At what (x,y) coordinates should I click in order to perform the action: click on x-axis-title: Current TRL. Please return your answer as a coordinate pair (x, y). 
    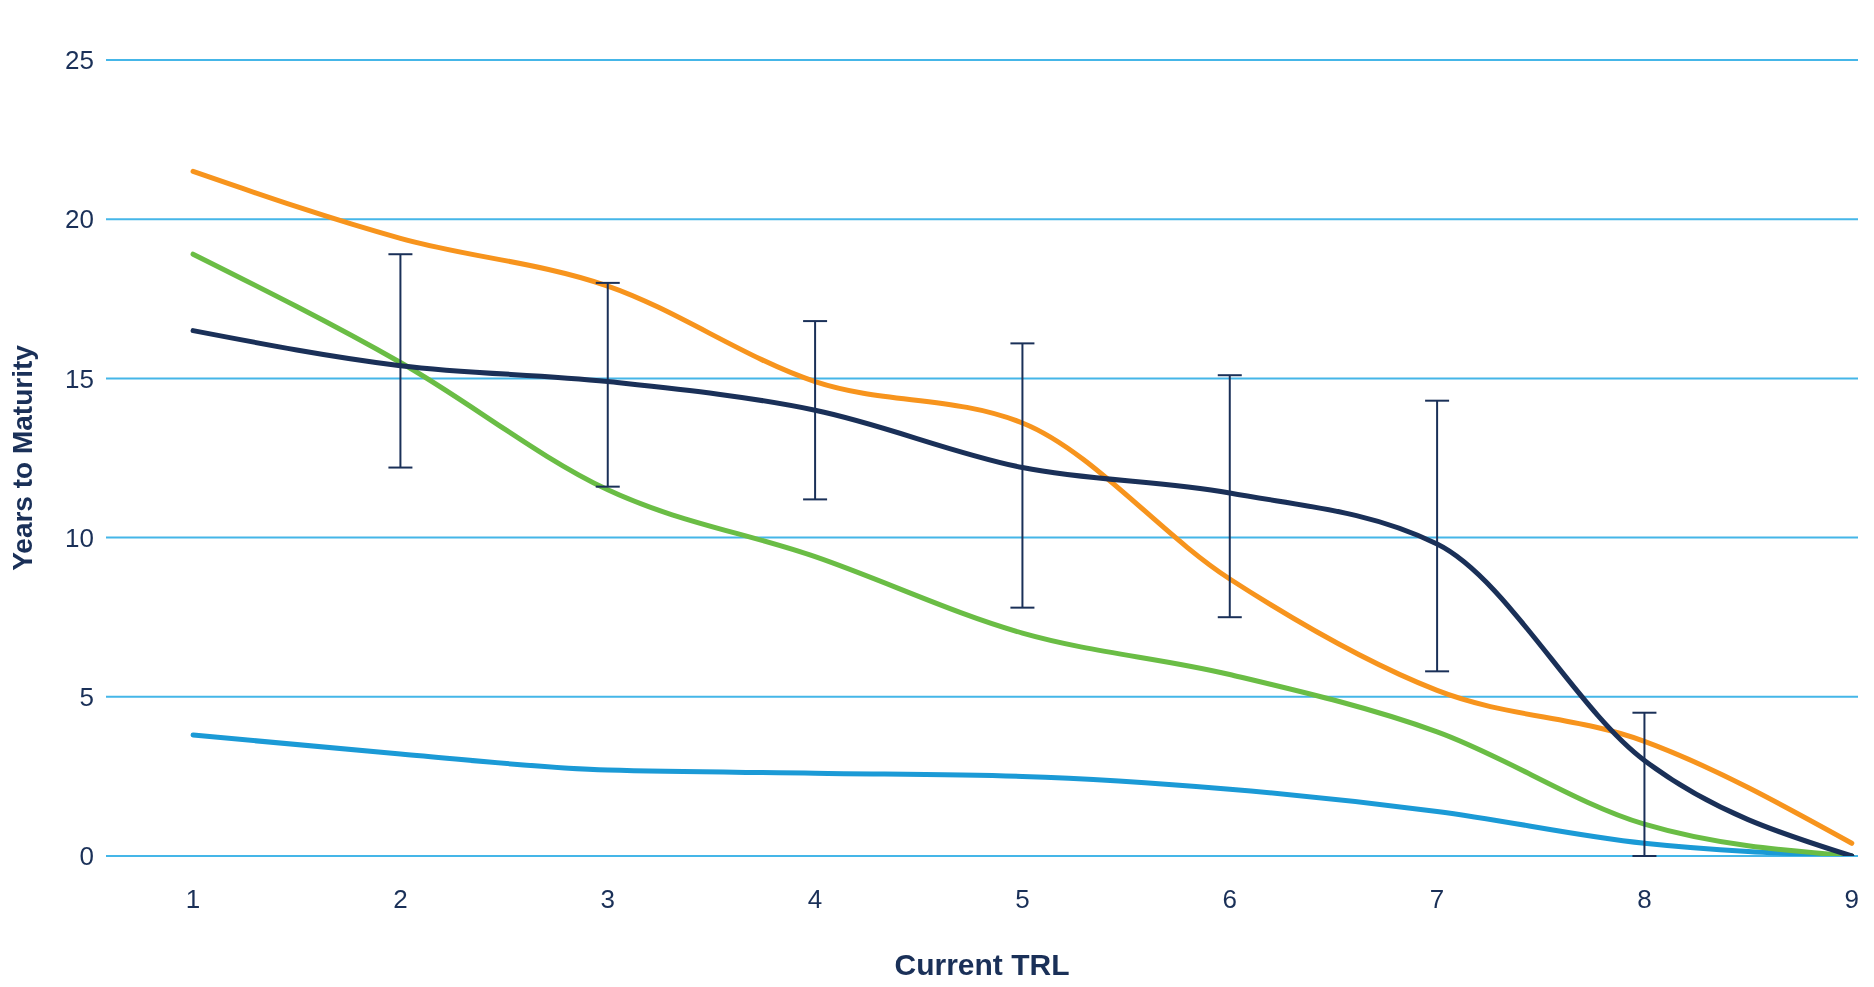
    Looking at the image, I should click on (982, 964).